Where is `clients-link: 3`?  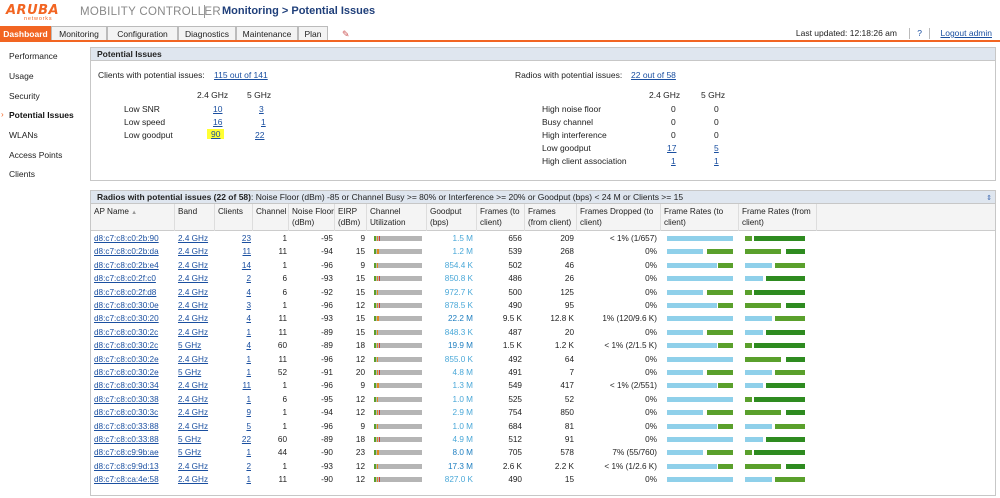 clients-link: 3 is located at coordinates (248, 305).